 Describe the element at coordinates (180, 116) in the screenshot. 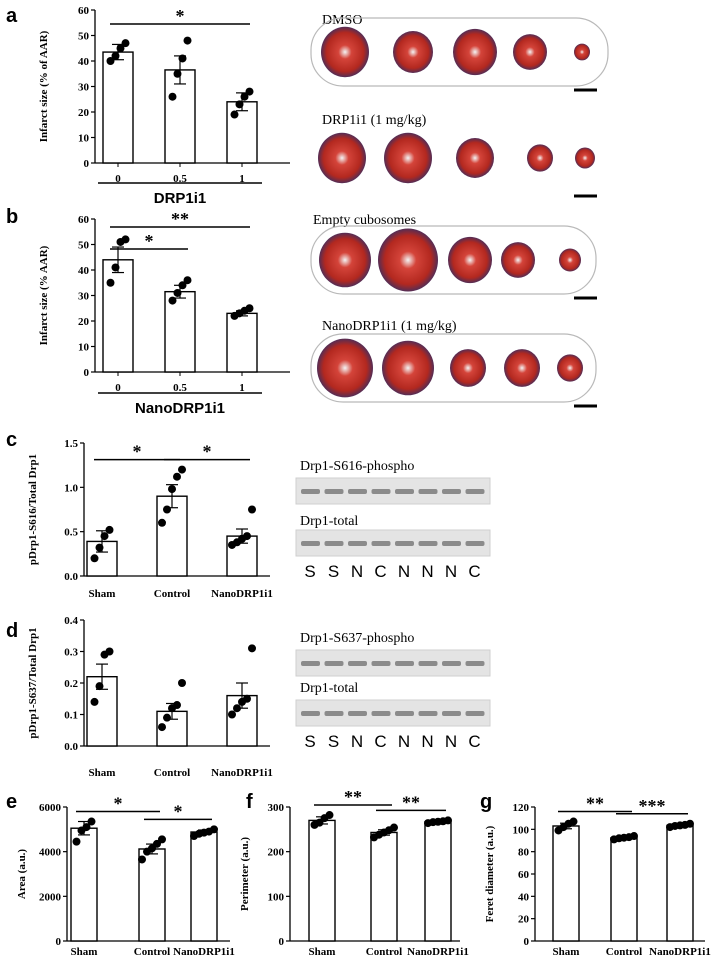

I see `bar-0.5` at that location.